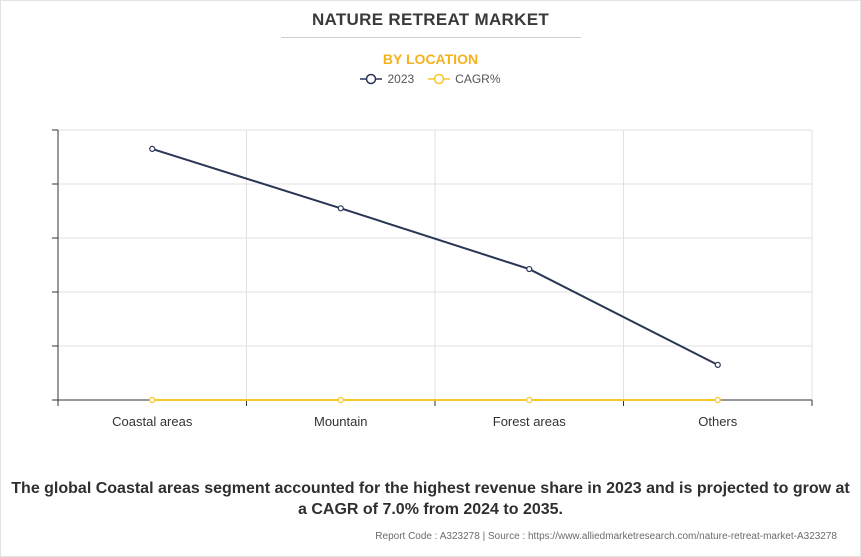 This screenshot has width=861, height=557. I want to click on x-tick-label: Coastal areas, so click(152, 421).